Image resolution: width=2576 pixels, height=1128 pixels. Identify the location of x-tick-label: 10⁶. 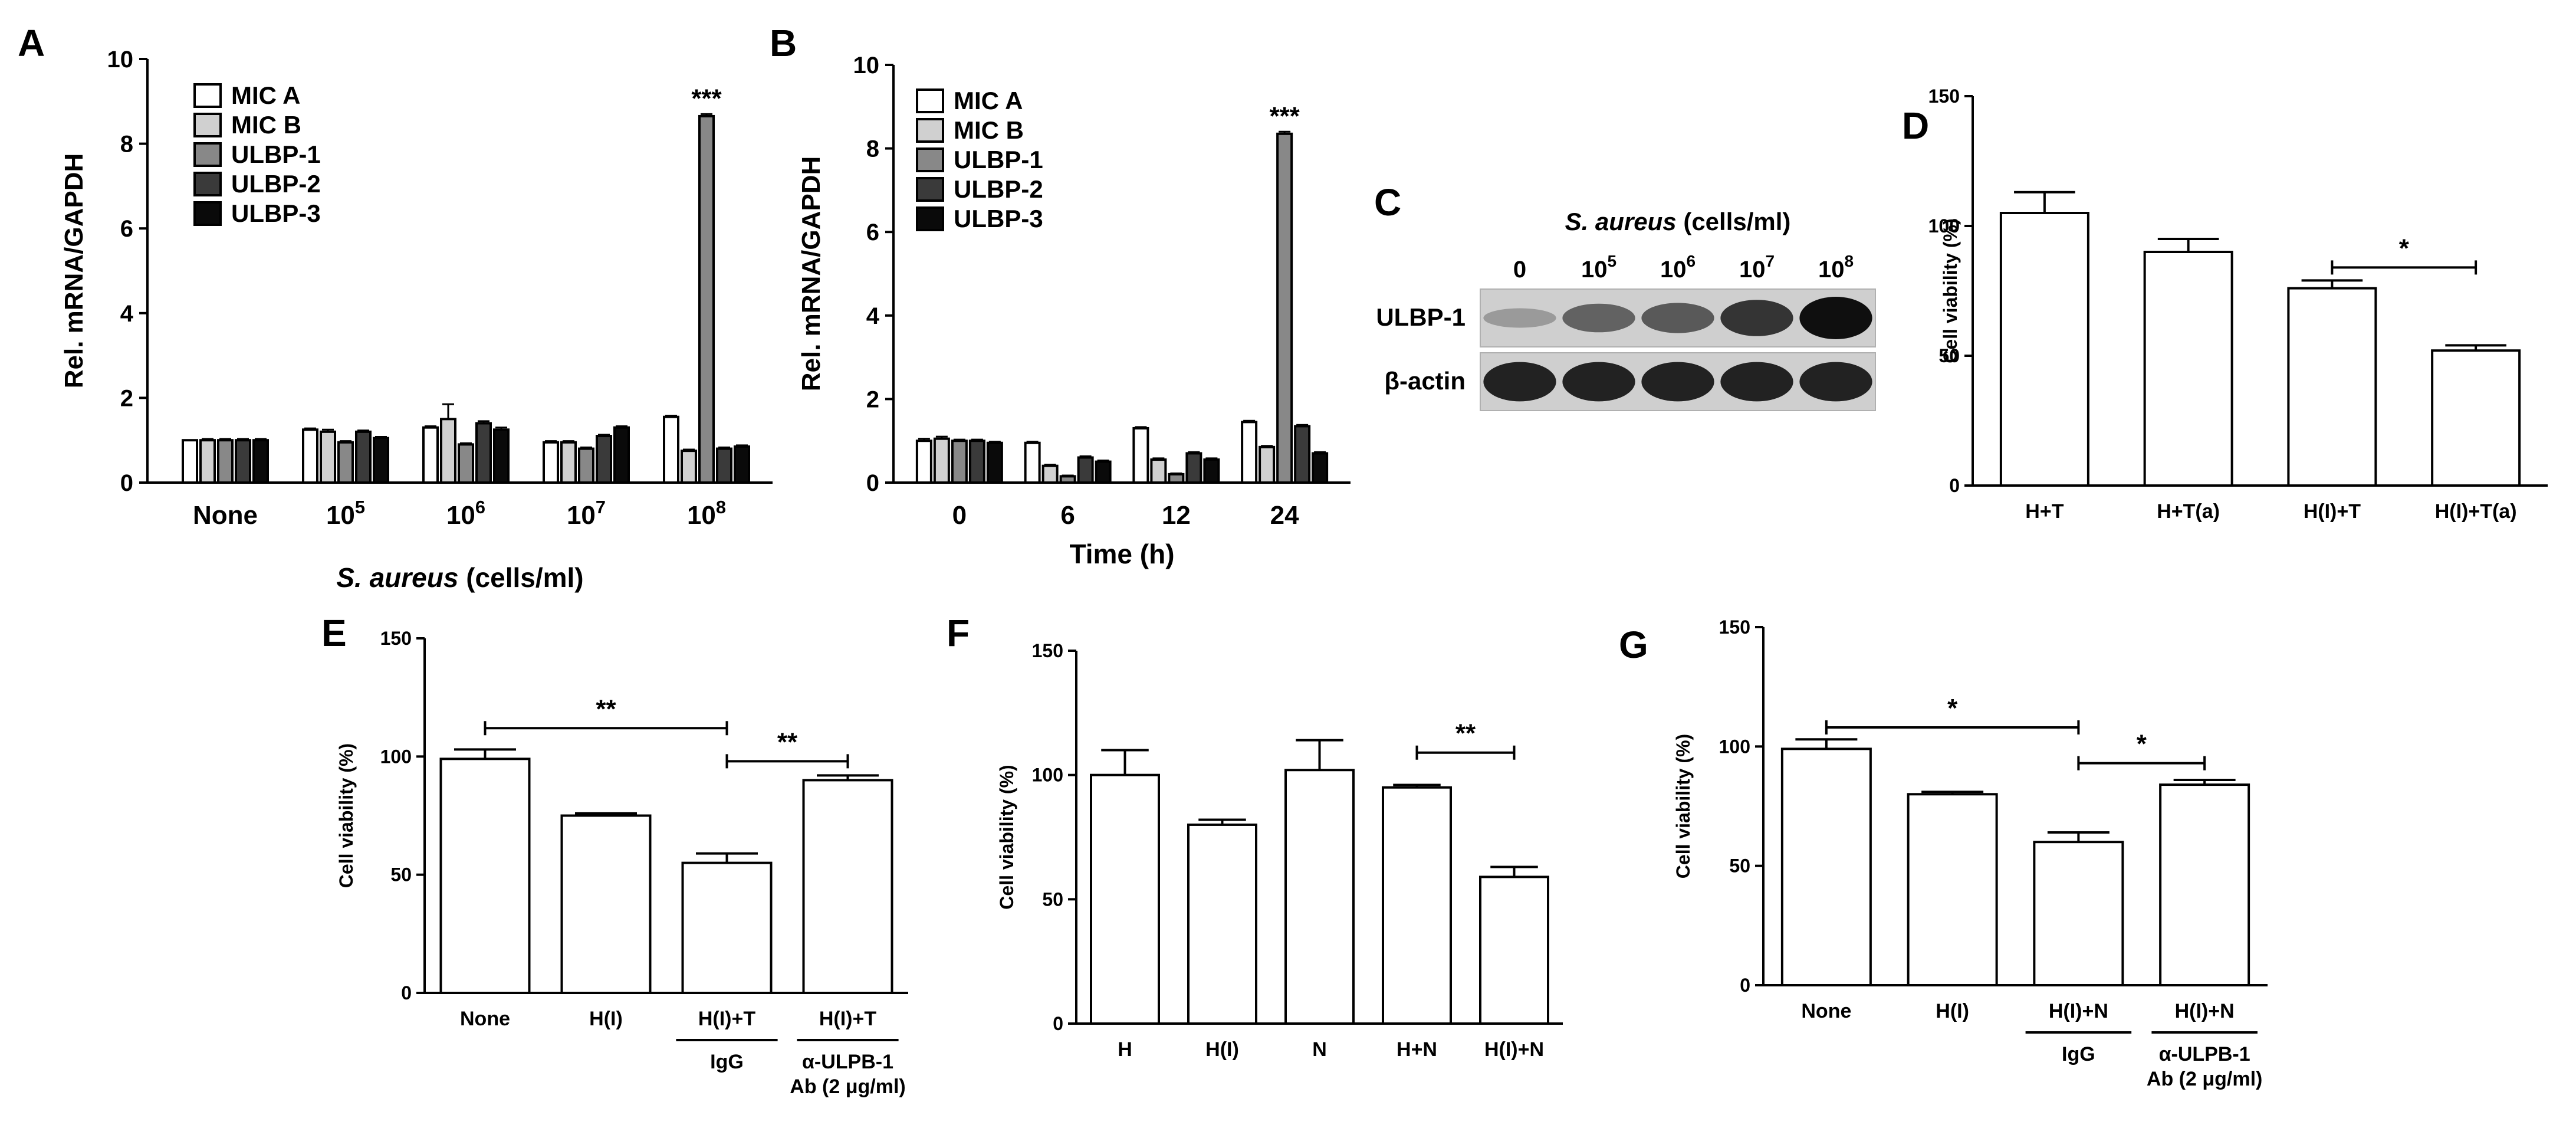
(465, 513).